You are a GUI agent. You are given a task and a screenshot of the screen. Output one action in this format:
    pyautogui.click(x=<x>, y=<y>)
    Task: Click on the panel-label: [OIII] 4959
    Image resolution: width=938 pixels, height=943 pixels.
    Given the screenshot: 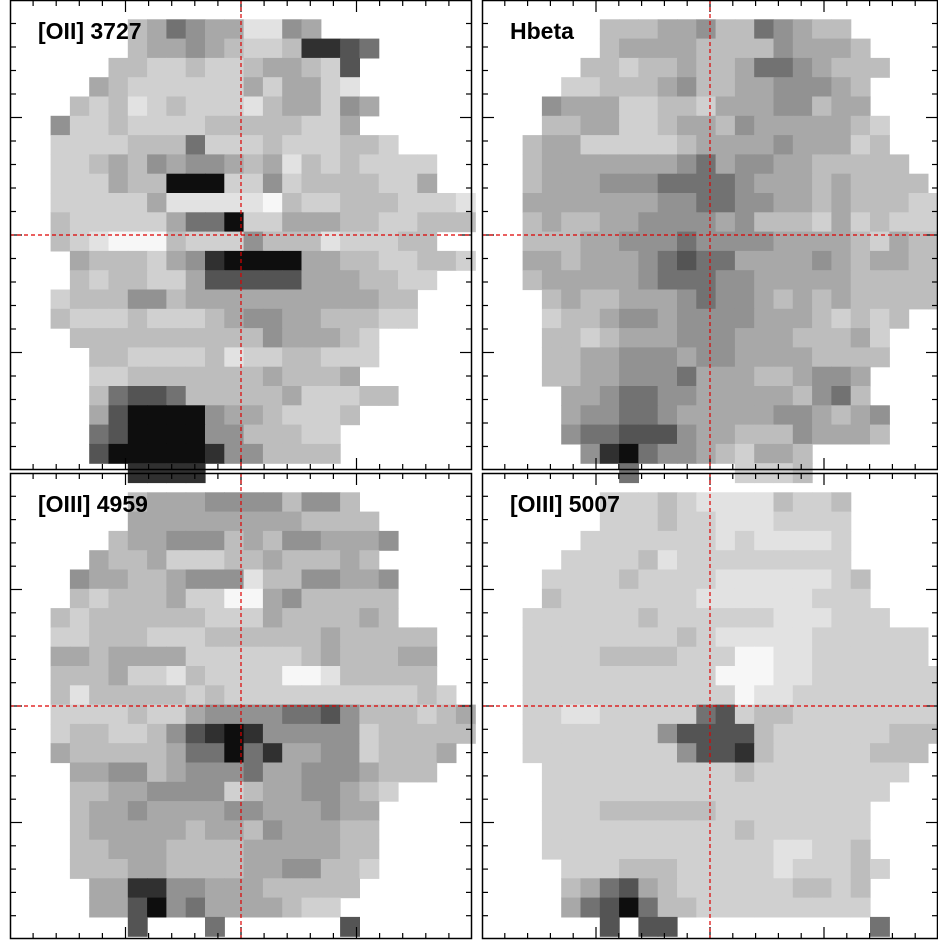 What is the action you would take?
    pyautogui.click(x=93, y=504)
    